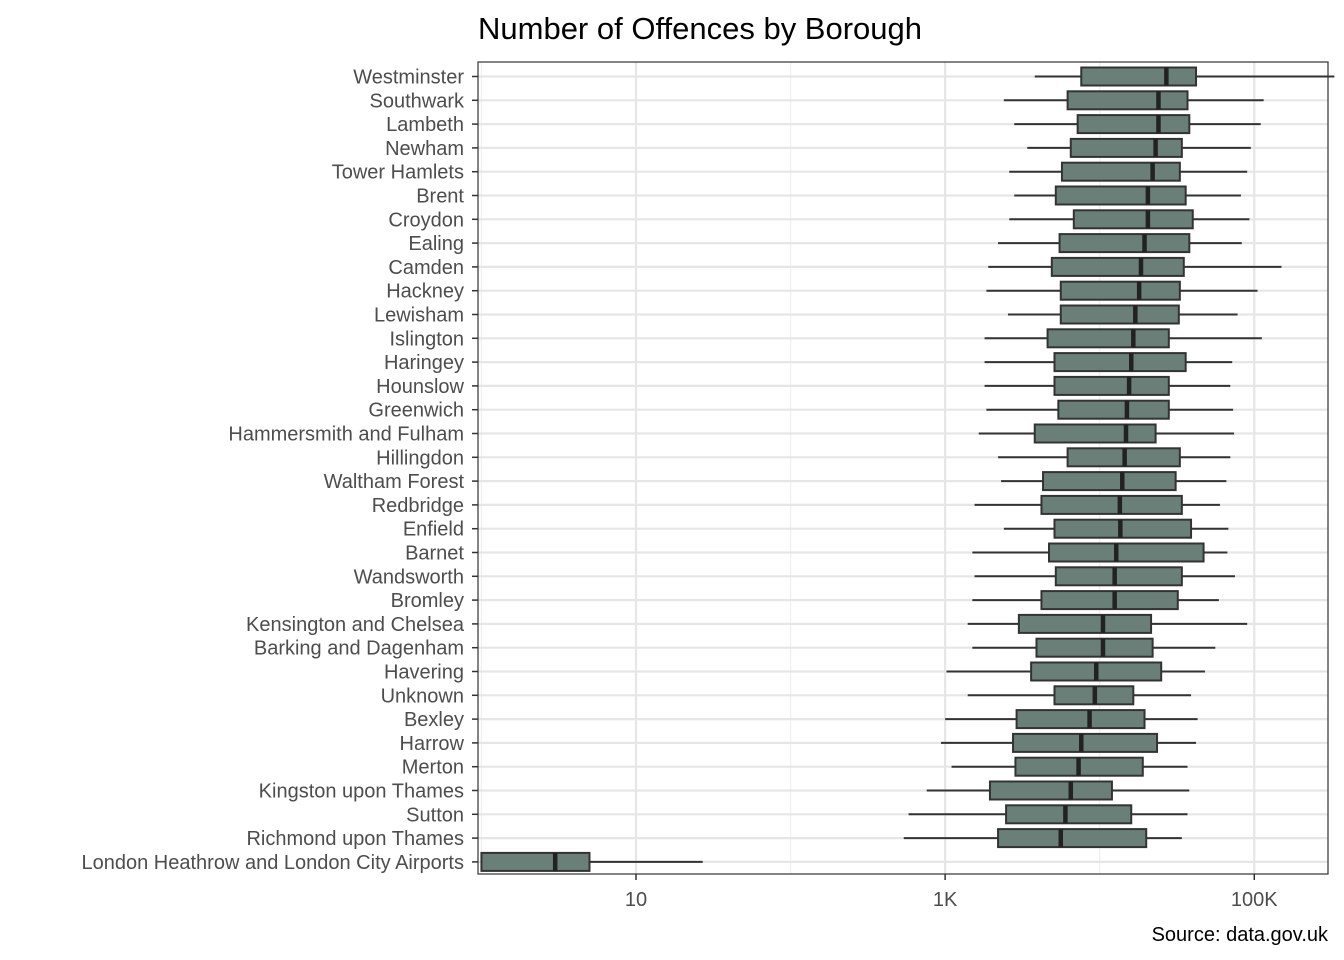 The width and height of the screenshot is (1344, 960). Describe the element at coordinates (361, 792) in the screenshot. I see `y-tick-label: Kingston upon Thames` at that location.